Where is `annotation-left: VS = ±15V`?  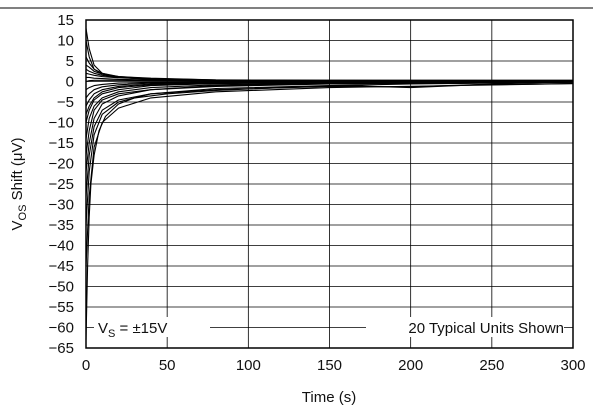 annotation-left: VS = ±15V is located at coordinates (132, 330).